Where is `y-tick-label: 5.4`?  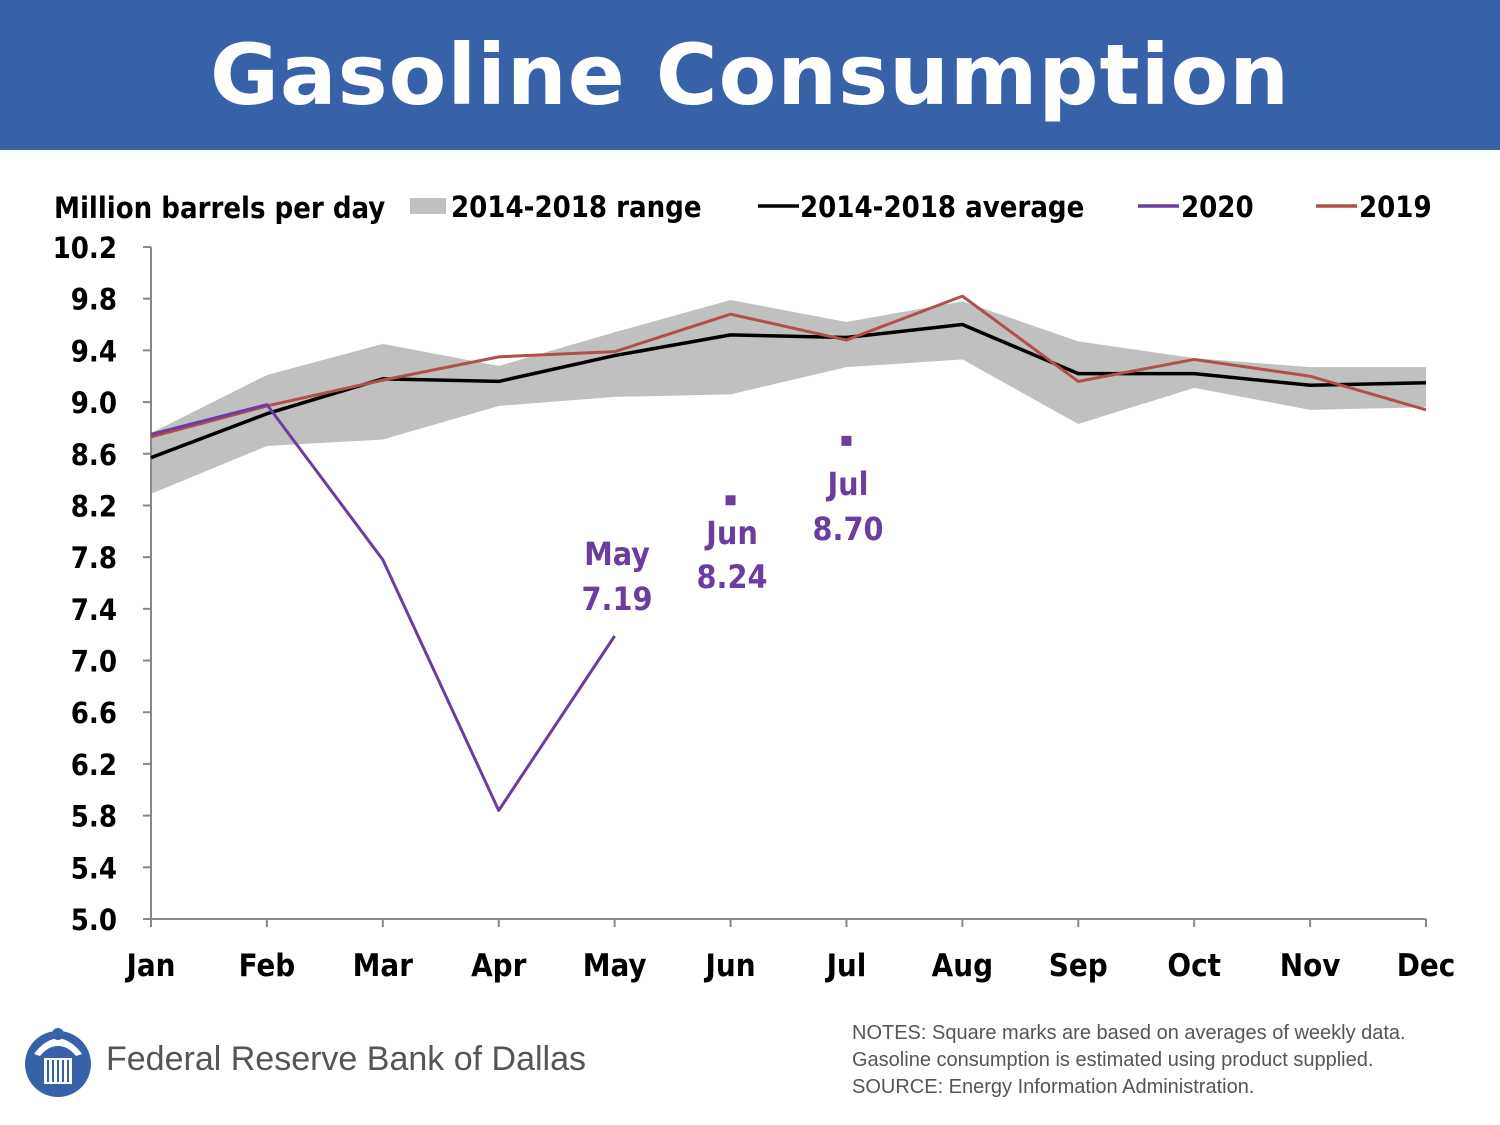
y-tick-label: 5.4 is located at coordinates (94, 868).